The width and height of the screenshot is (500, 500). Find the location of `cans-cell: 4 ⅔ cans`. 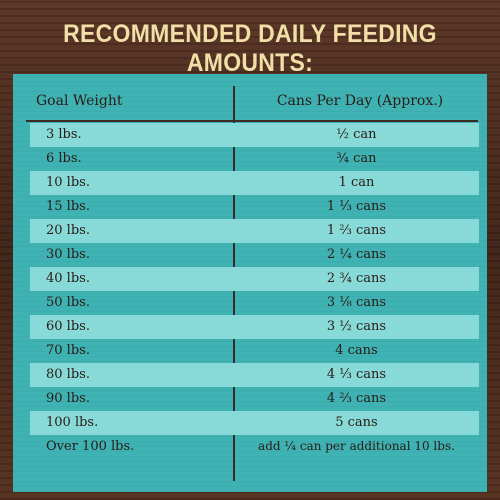

cans-cell: 4 ⅔ cans is located at coordinates (356, 398).